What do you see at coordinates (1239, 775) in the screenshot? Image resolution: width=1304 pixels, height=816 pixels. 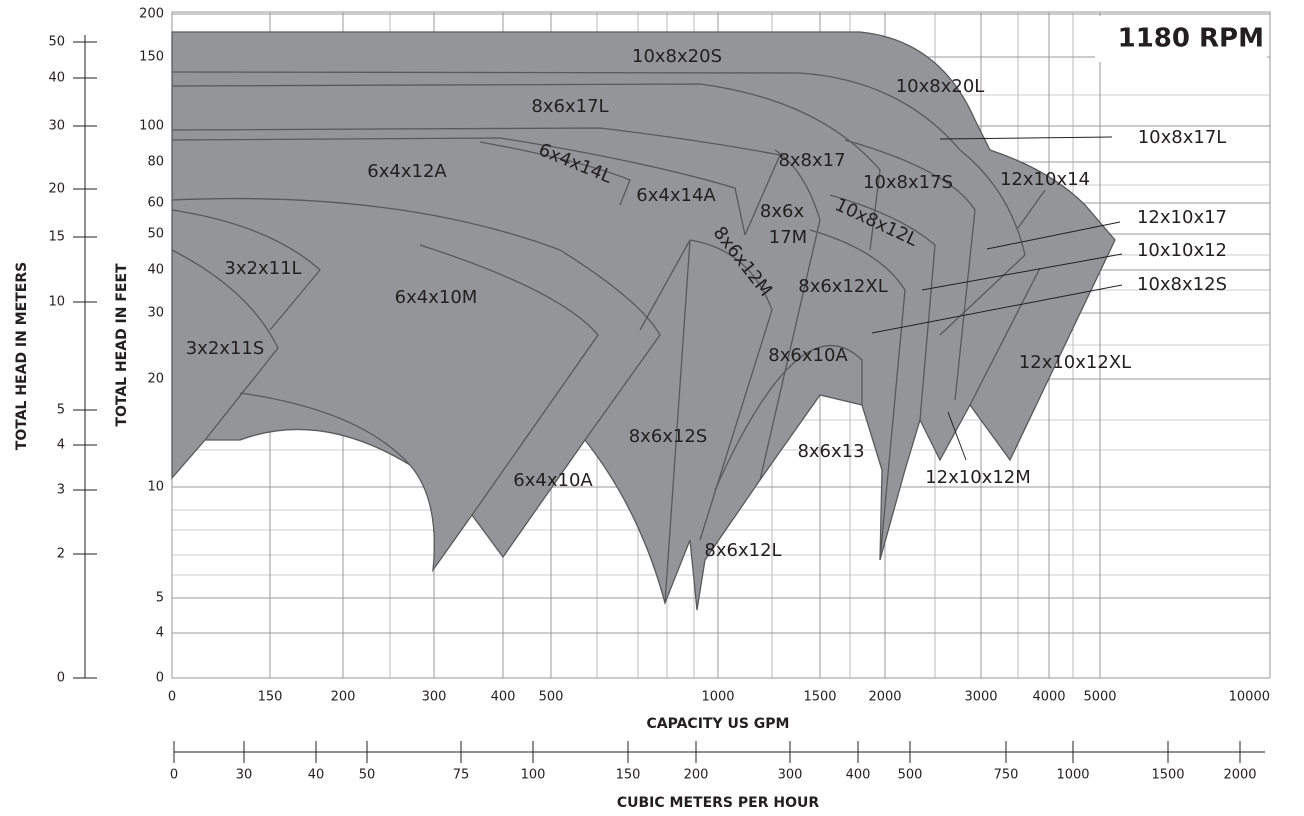 I see `m3h-tick-label: 2000` at bounding box center [1239, 775].